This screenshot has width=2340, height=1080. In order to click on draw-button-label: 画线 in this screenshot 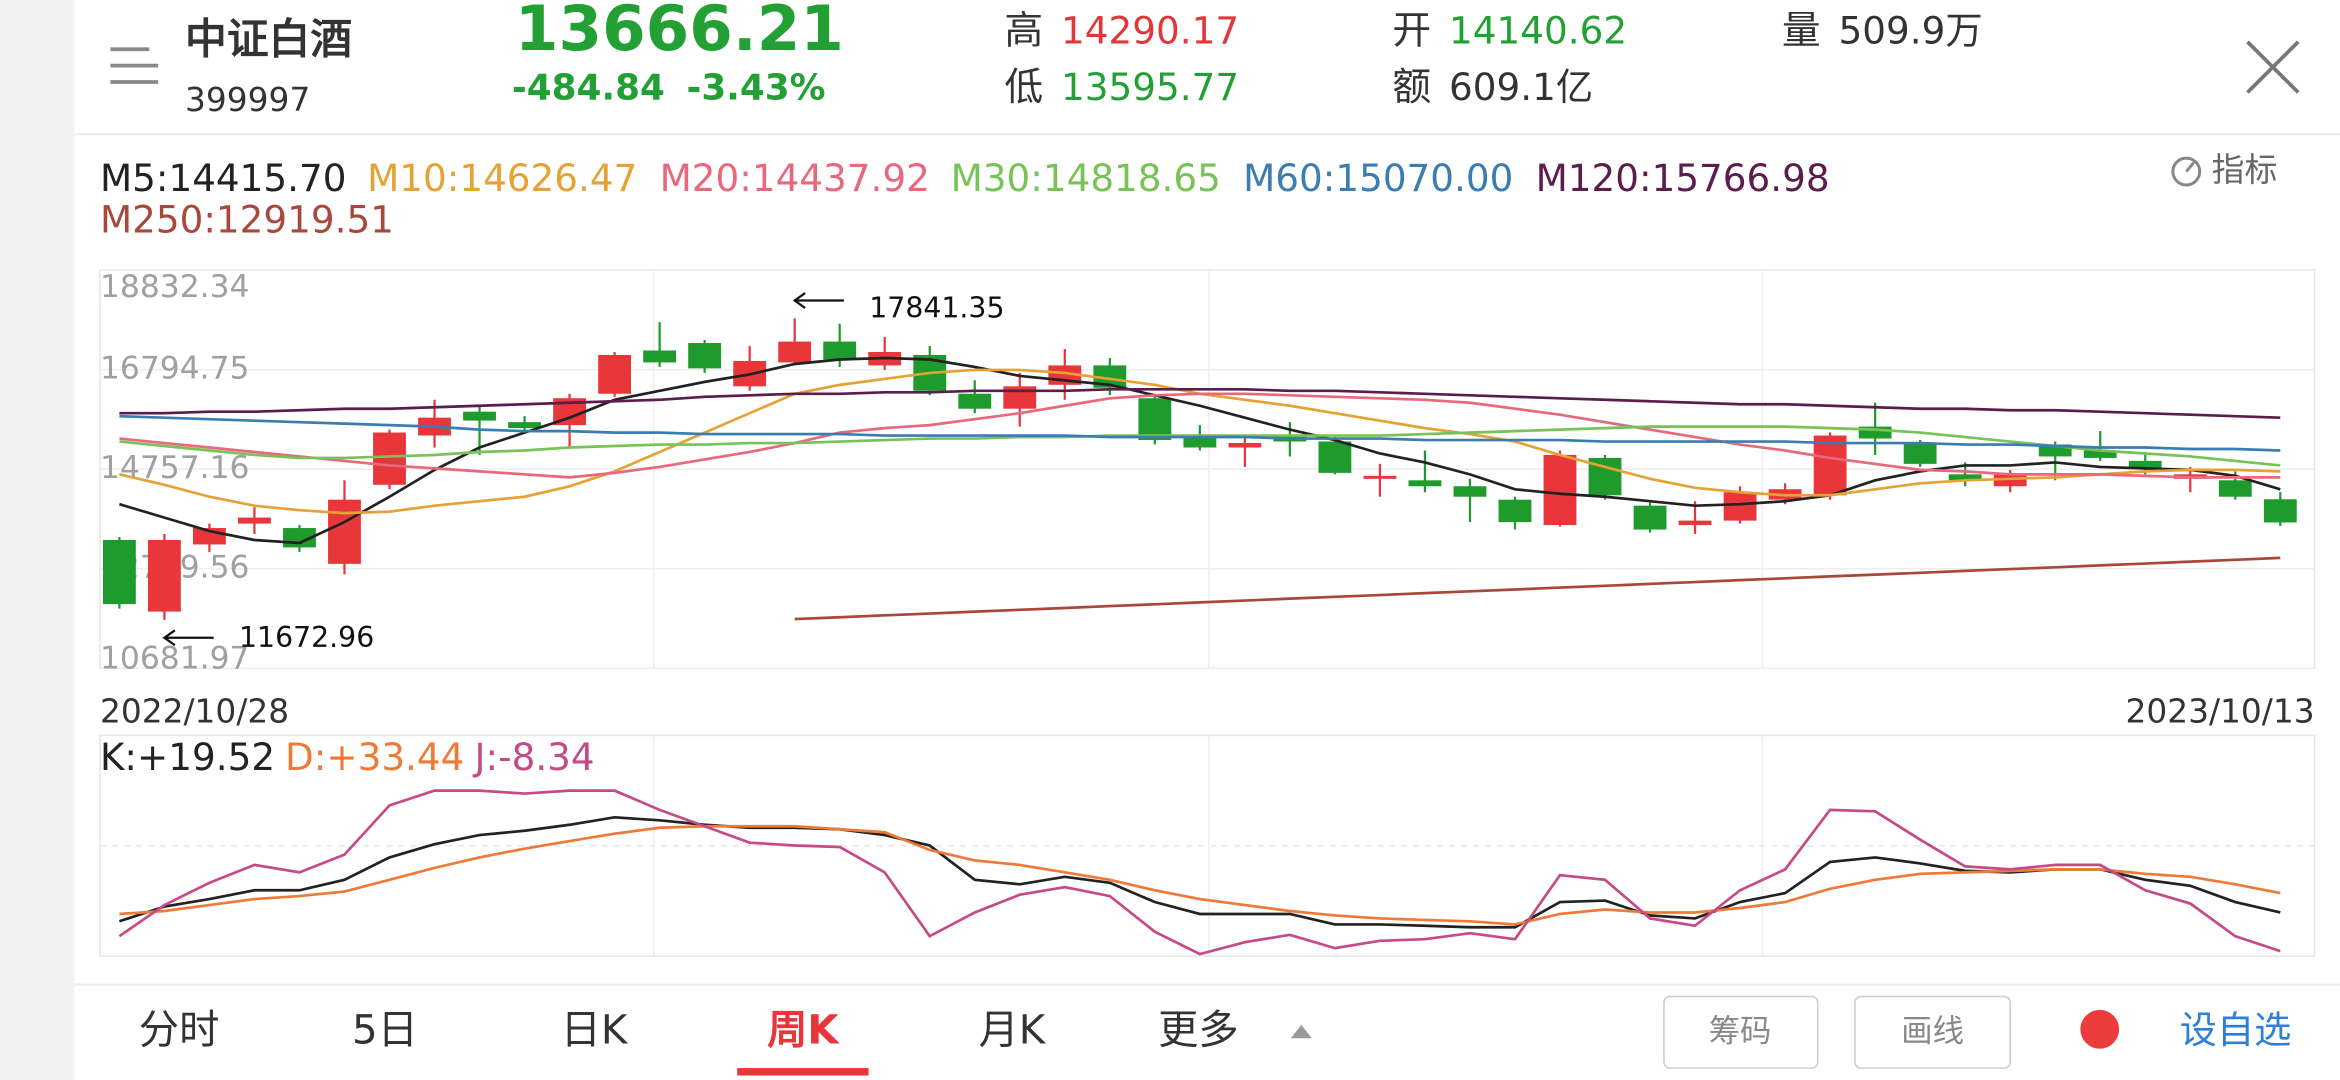, I will do `click(1932, 1031)`.